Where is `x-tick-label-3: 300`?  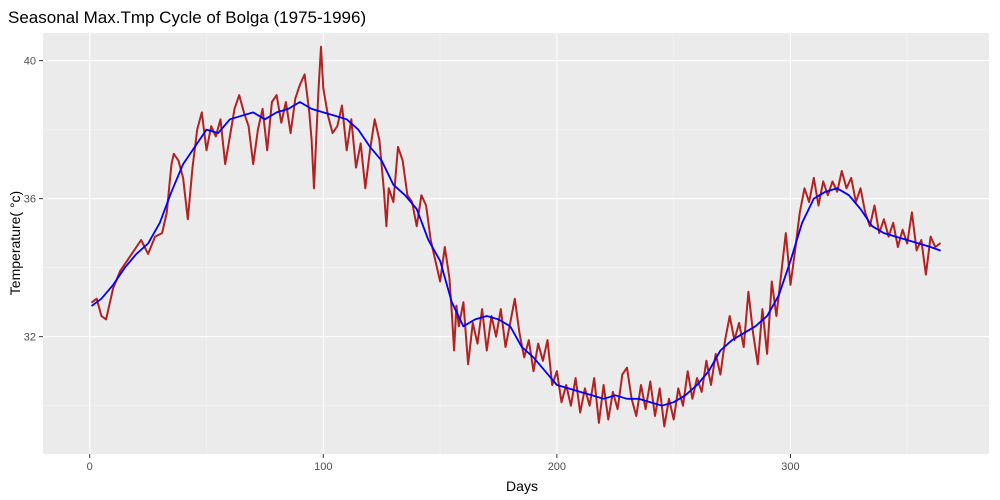
x-tick-label-3: 300 is located at coordinates (790, 467).